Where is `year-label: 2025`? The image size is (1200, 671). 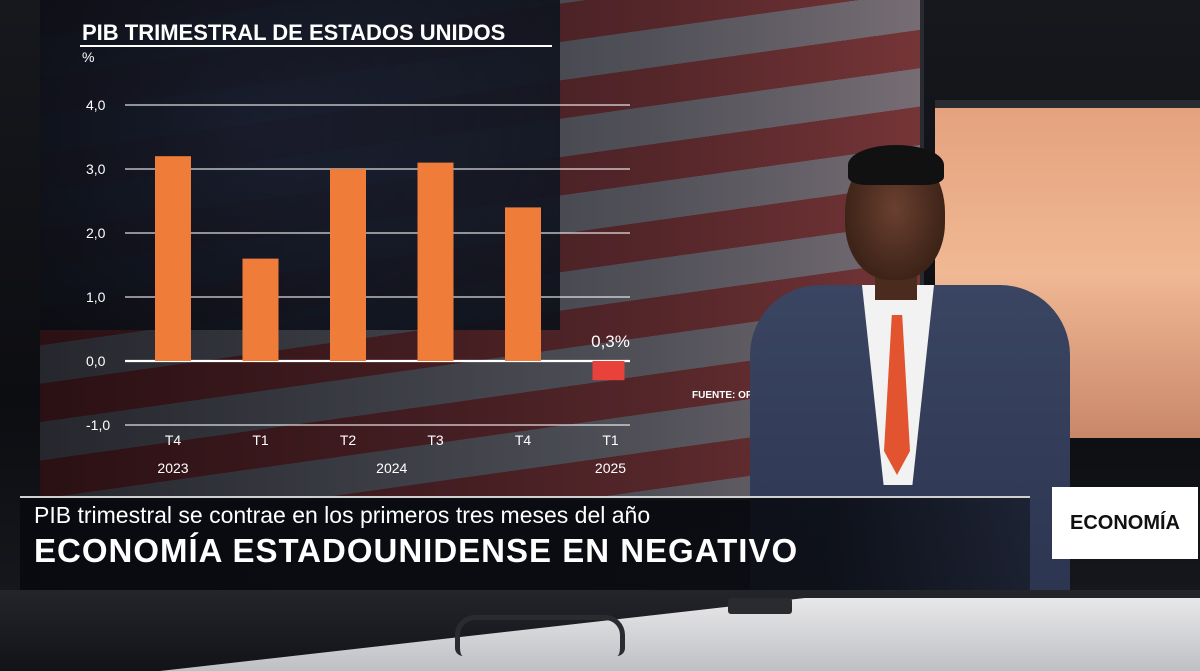 year-label: 2025 is located at coordinates (610, 468).